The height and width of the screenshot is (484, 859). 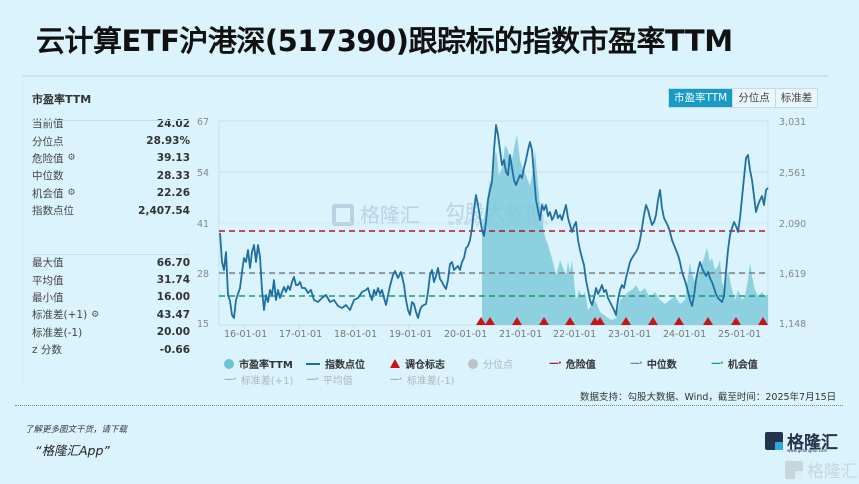 I want to click on brand-logo-watermark: 格隆汇, so click(x=821, y=469).